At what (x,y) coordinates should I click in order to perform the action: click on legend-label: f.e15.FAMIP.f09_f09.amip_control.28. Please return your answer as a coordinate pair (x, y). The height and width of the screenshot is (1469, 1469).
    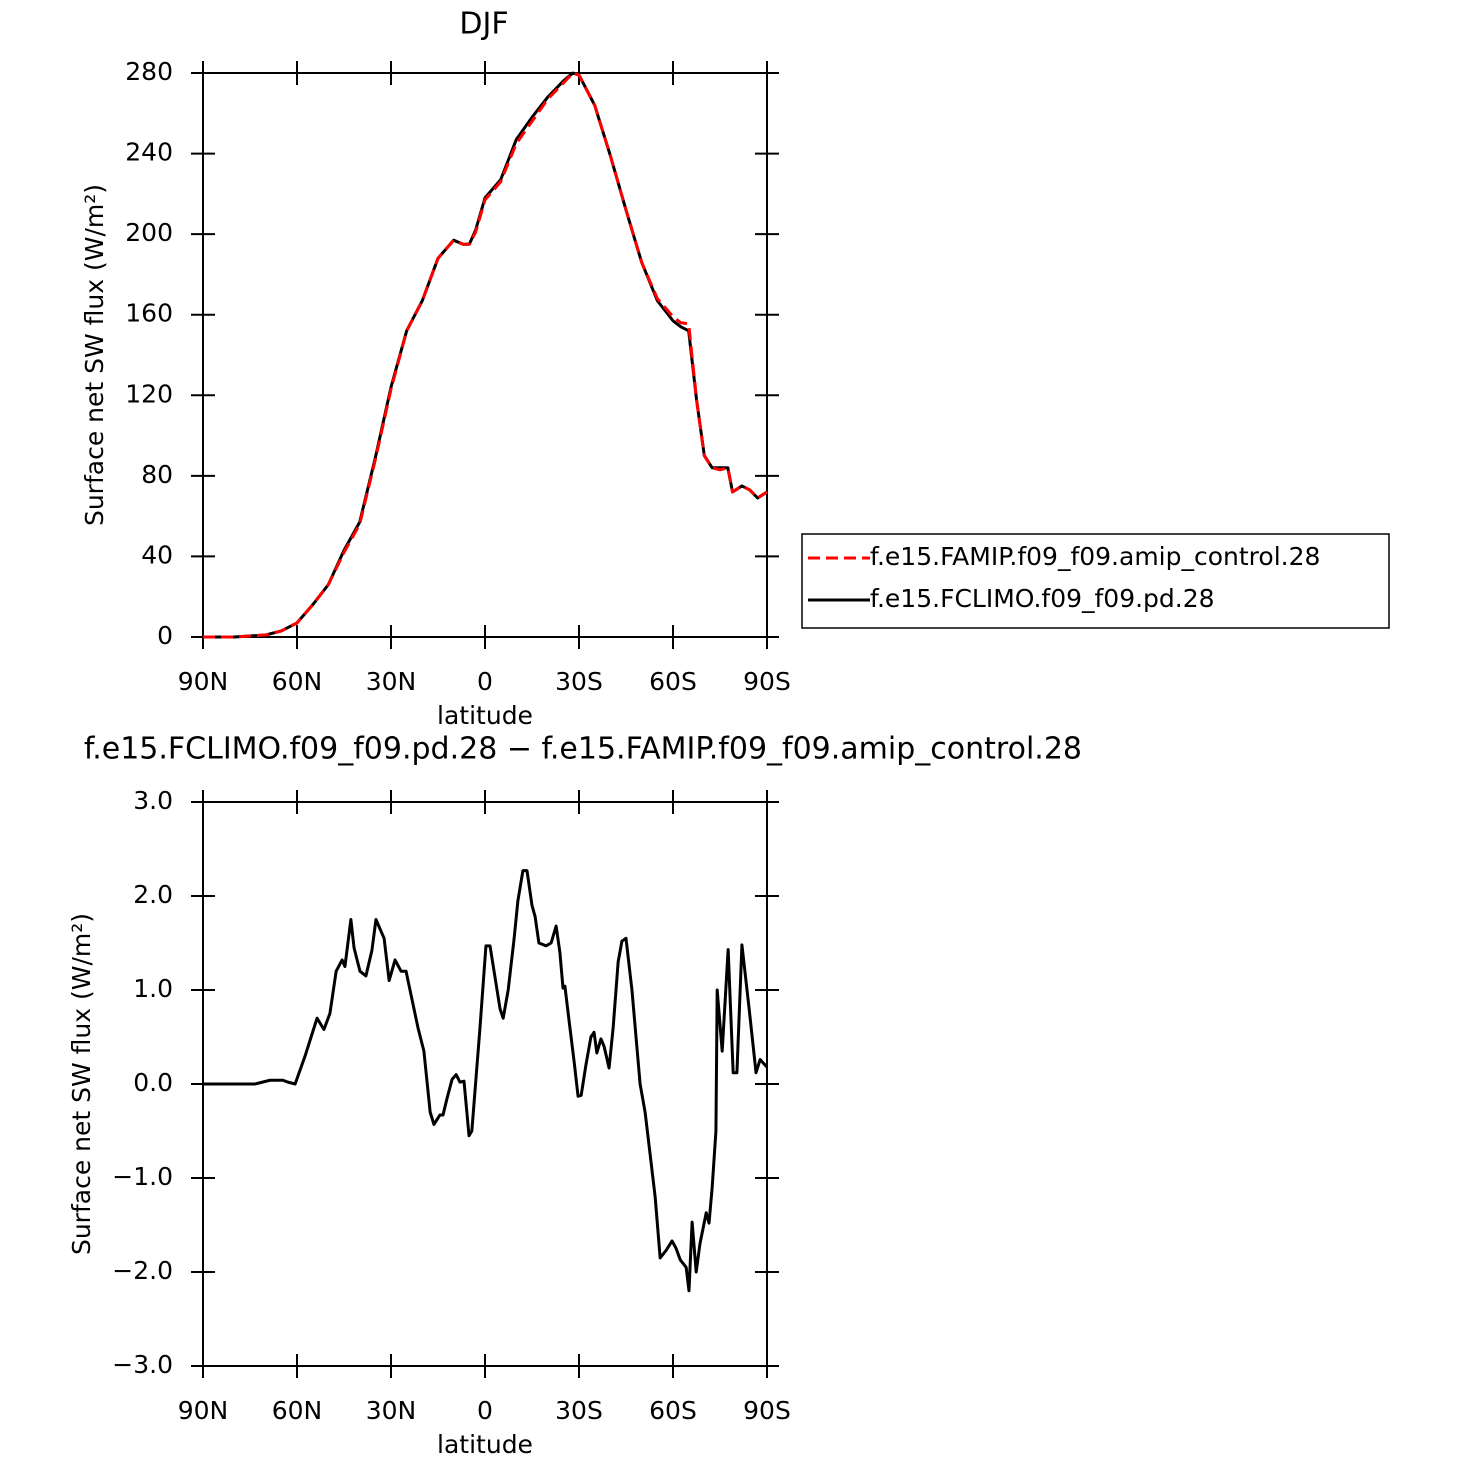
    Looking at the image, I should click on (1095, 556).